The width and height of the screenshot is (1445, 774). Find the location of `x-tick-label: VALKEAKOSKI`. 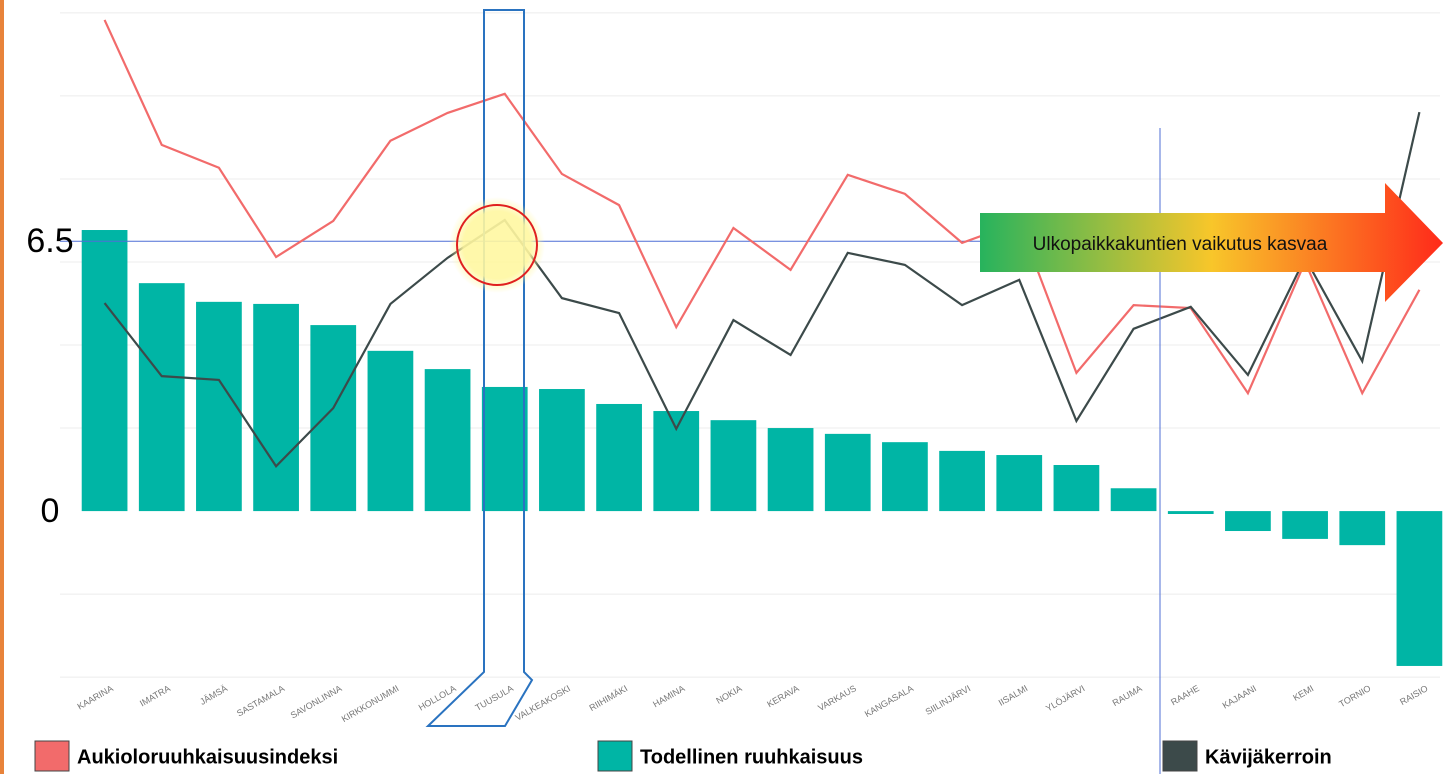

x-tick-label: VALKEAKOSKI is located at coordinates (543, 703).